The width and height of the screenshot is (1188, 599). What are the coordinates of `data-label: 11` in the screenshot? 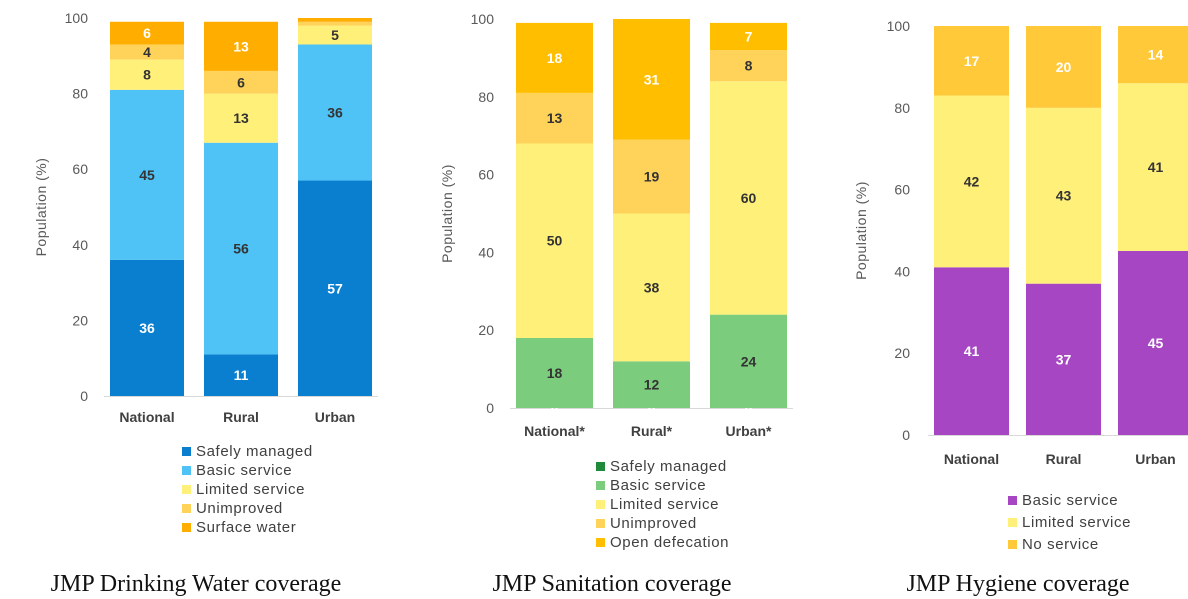 It's located at (241, 375).